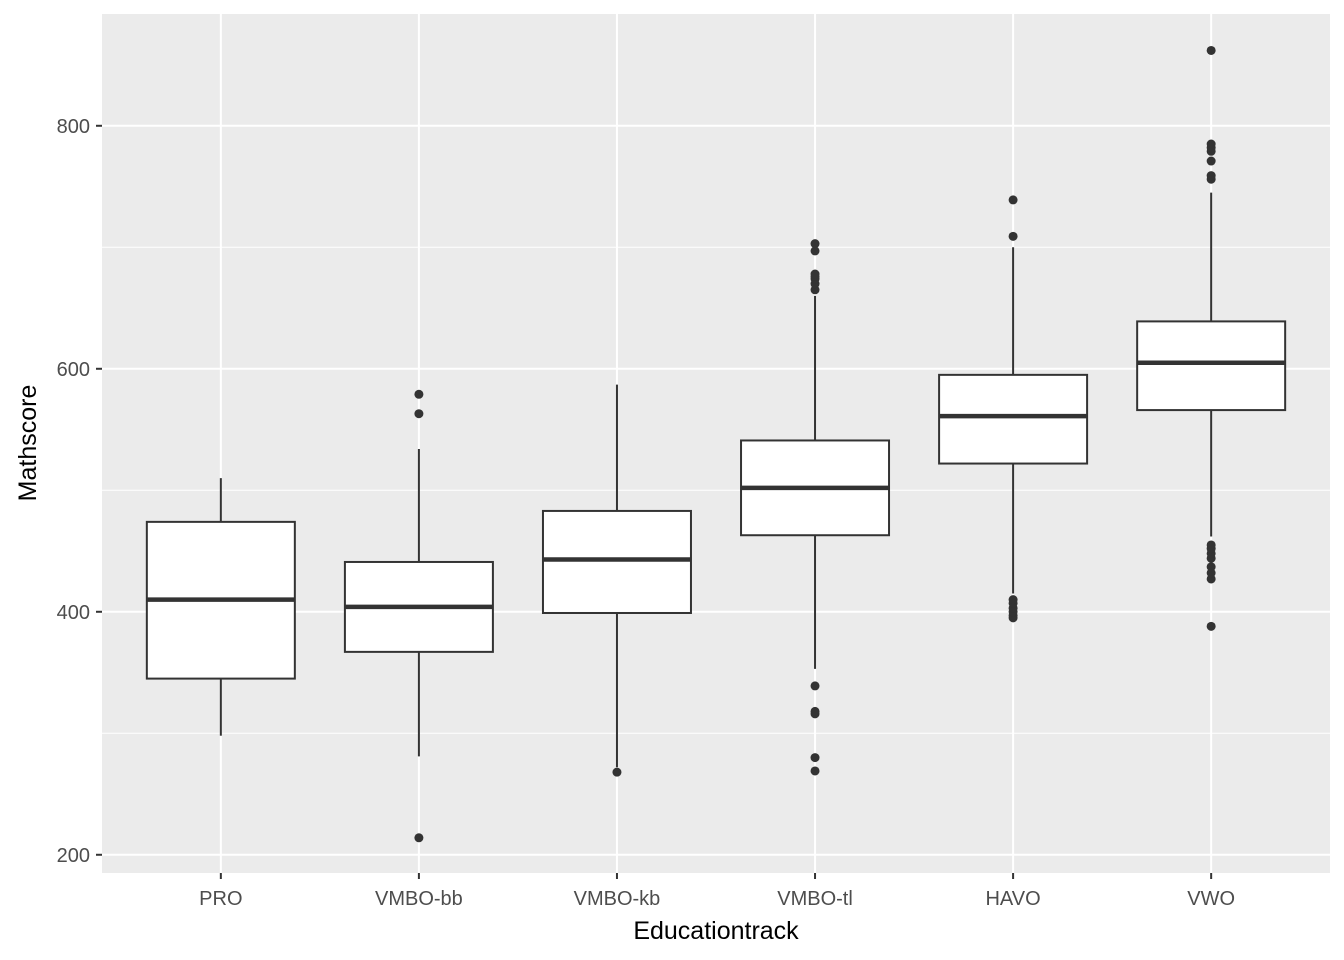 The image size is (1344, 960). What do you see at coordinates (1211, 899) in the screenshot?
I see `x-tick-label: VWO` at bounding box center [1211, 899].